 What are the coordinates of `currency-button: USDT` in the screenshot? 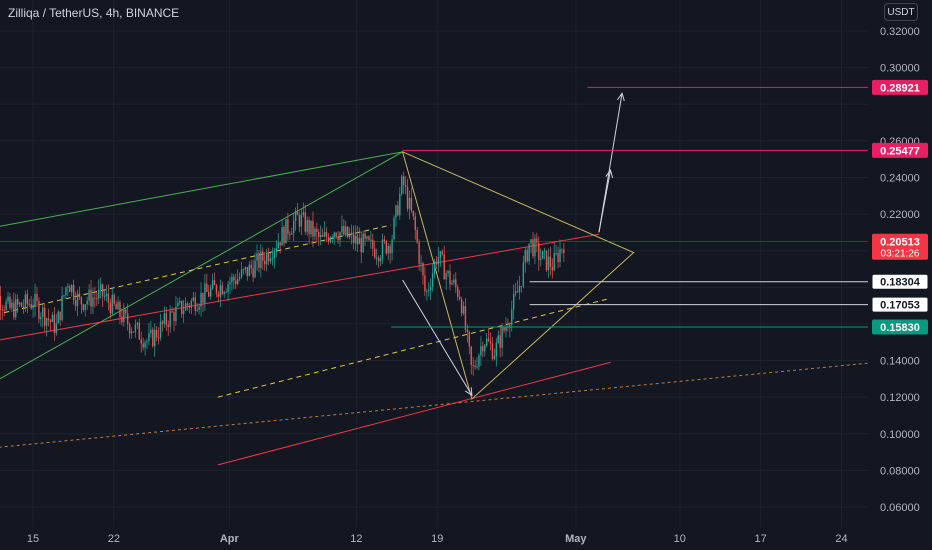 It's located at (901, 12).